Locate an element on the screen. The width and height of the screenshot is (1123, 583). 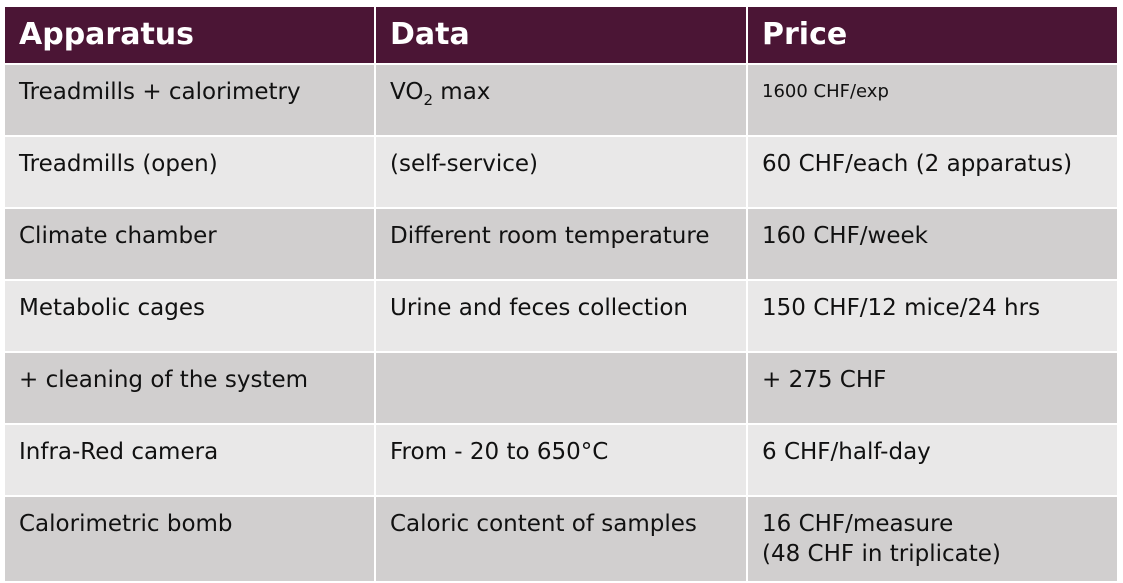
price-text: (48 CHF in triplicate) is located at coordinates (881, 554).